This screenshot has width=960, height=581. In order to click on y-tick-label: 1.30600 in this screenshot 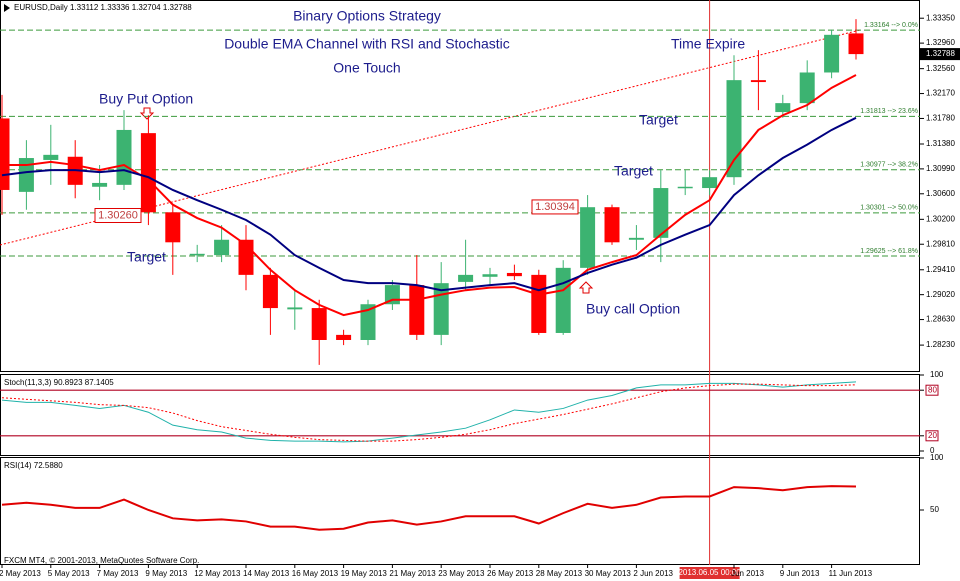, I will do `click(940, 193)`.